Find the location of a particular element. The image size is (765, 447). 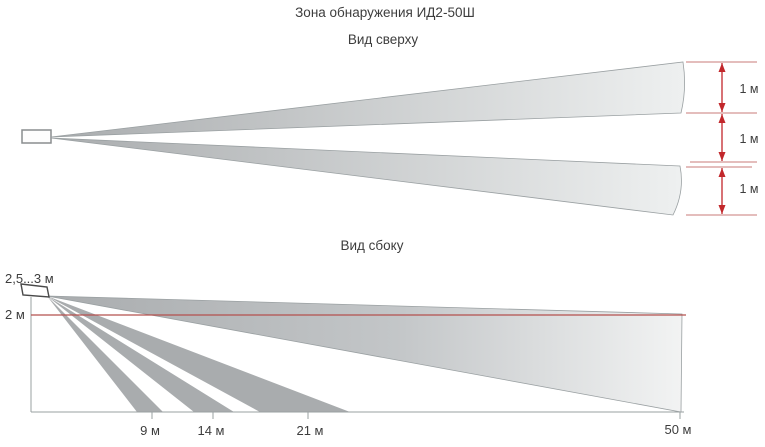

beam-width-label-2: 1 м is located at coordinates (748, 139).